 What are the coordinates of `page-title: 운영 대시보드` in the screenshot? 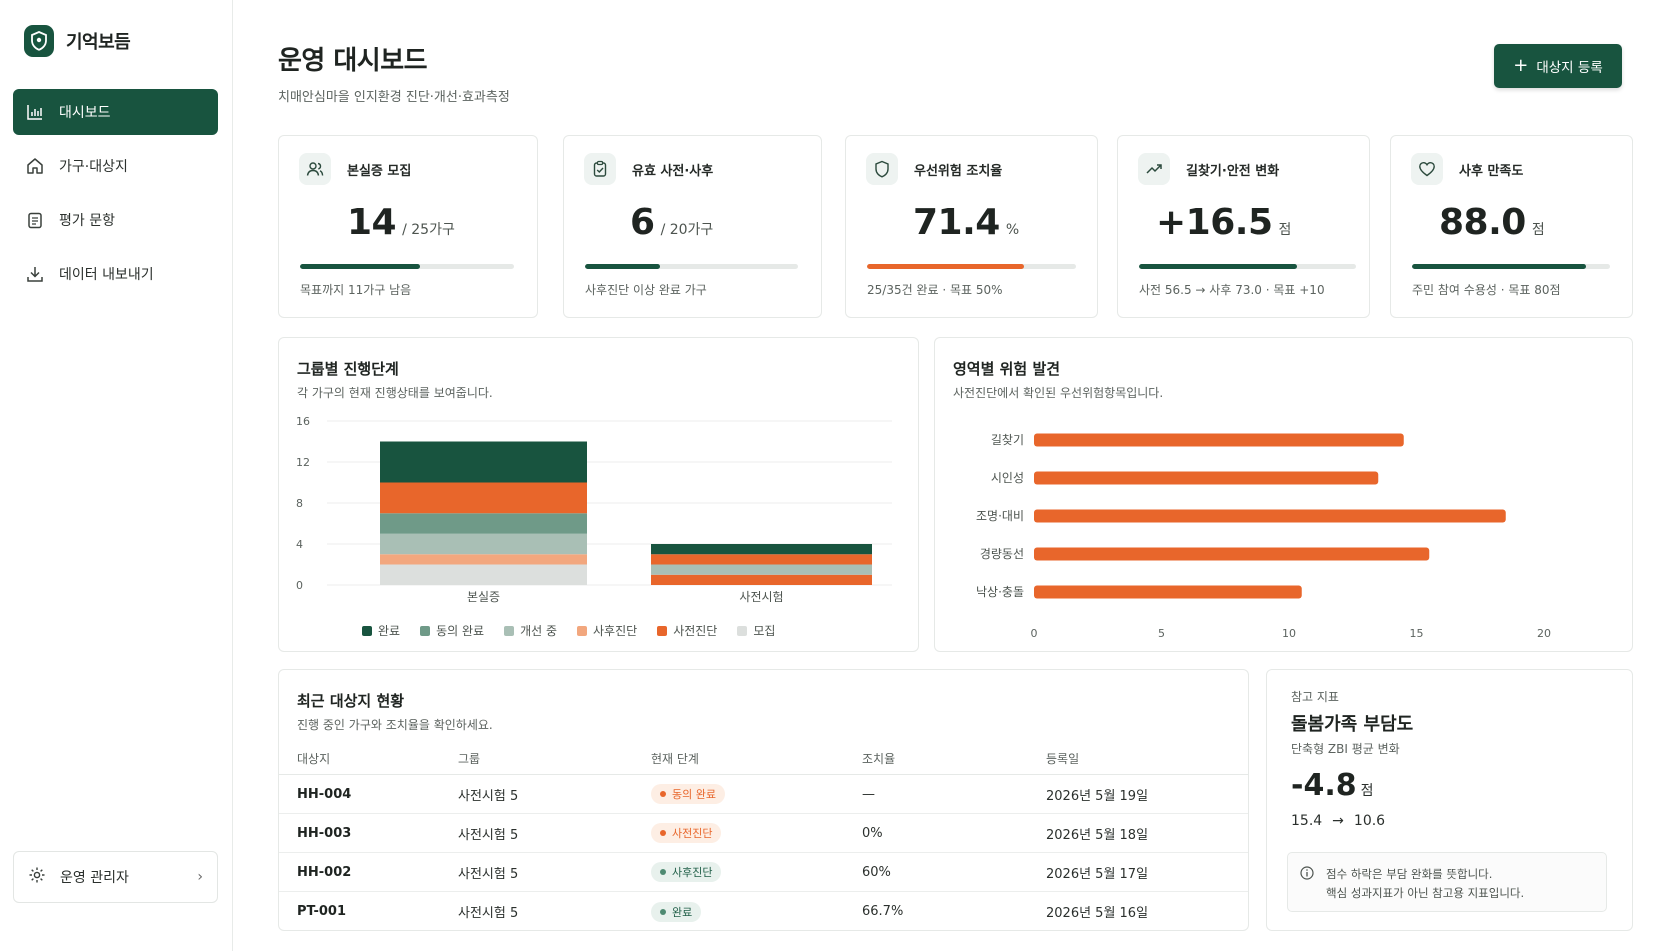 It's located at (353, 61).